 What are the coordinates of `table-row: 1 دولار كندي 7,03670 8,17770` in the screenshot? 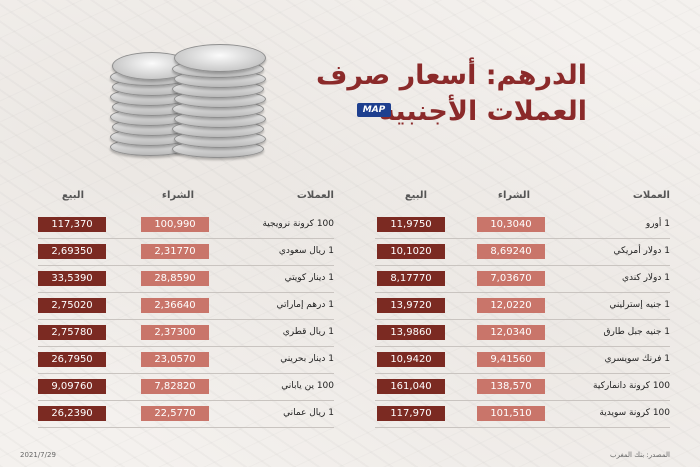 It's located at (522, 279).